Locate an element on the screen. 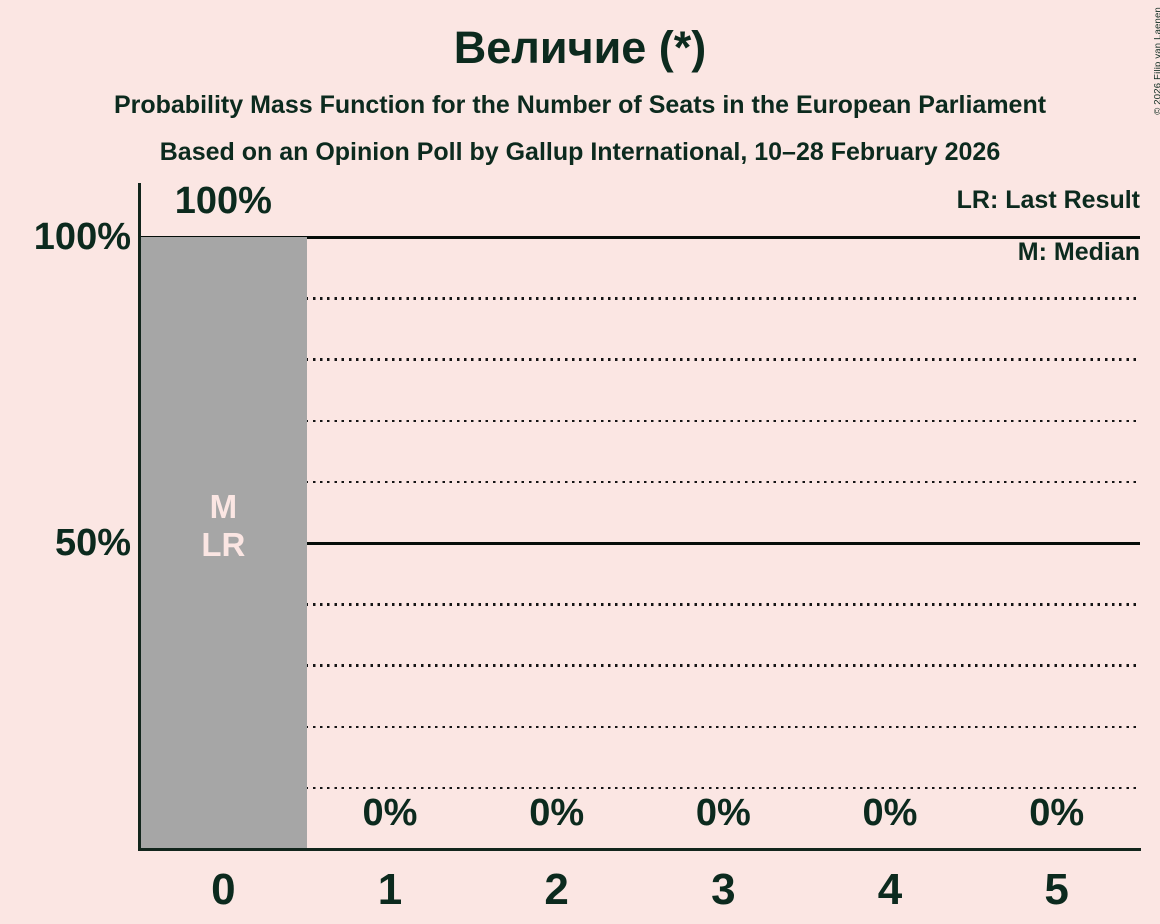 The width and height of the screenshot is (1160, 924). legend-median: M: Median is located at coordinates (1078, 252).